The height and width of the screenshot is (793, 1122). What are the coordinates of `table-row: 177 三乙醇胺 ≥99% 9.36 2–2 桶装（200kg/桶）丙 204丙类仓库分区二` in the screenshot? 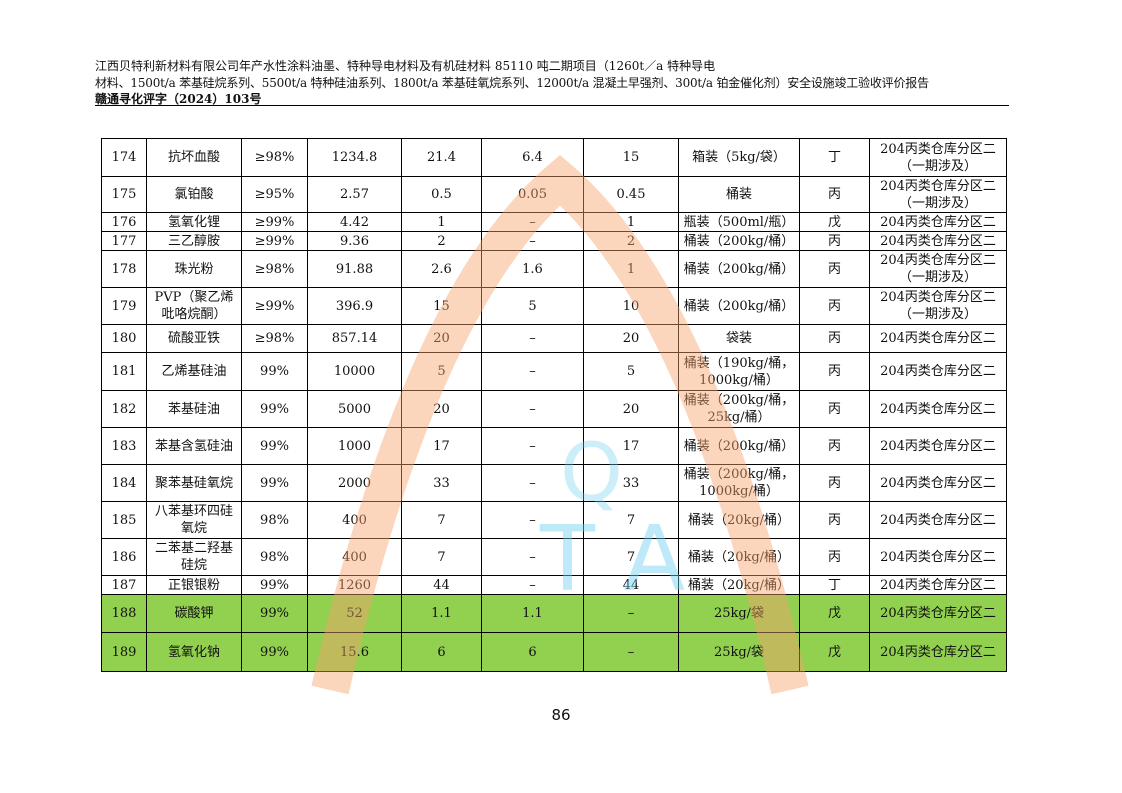 It's located at (554, 241).